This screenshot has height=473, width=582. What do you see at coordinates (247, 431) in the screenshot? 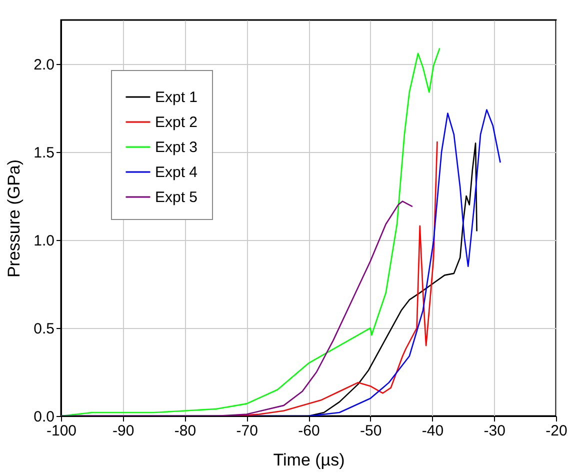
I see `x-tick-label: -70` at bounding box center [247, 431].